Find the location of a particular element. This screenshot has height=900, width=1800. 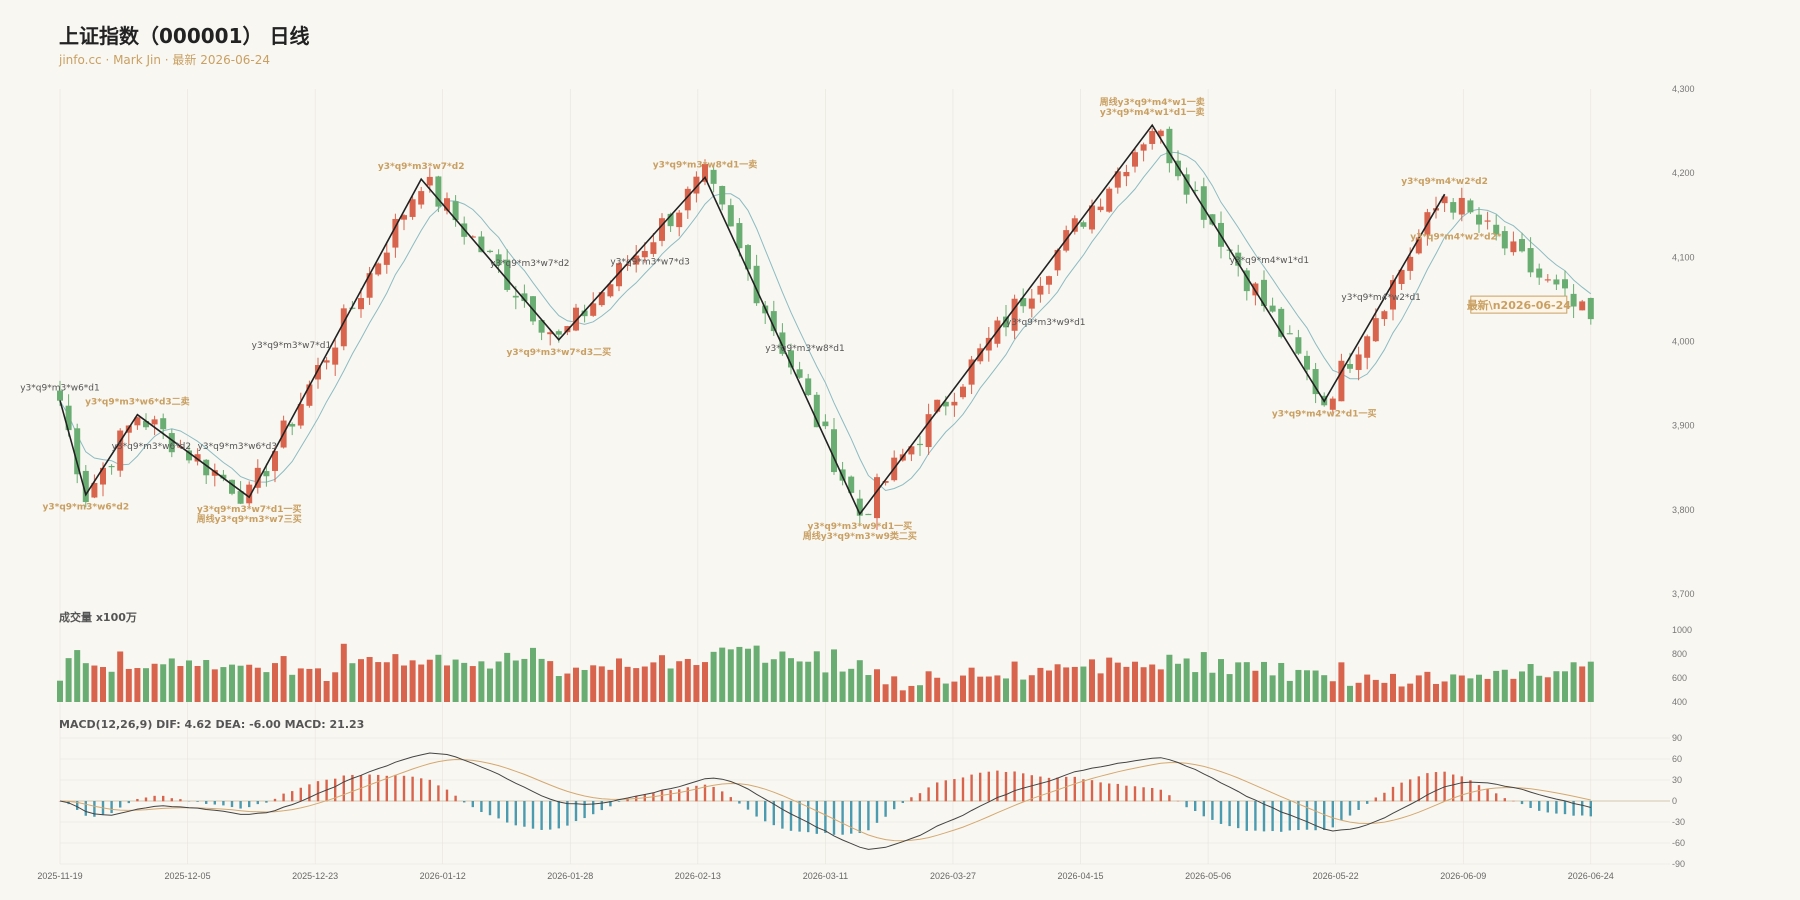

zigzag-annotation: y3*q9*m4*w2*d1 is located at coordinates (1381, 298).